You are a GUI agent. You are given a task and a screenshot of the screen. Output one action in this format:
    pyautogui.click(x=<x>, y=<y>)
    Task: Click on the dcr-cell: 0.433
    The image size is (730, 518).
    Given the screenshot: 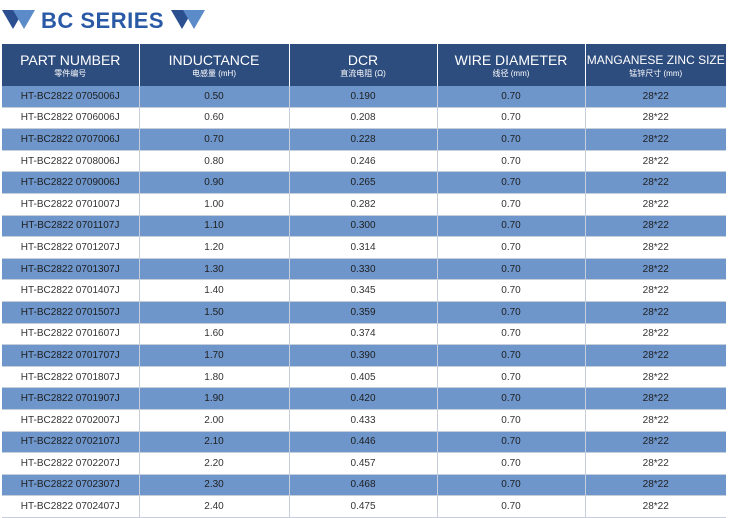 What is the action you would take?
    pyautogui.click(x=363, y=420)
    